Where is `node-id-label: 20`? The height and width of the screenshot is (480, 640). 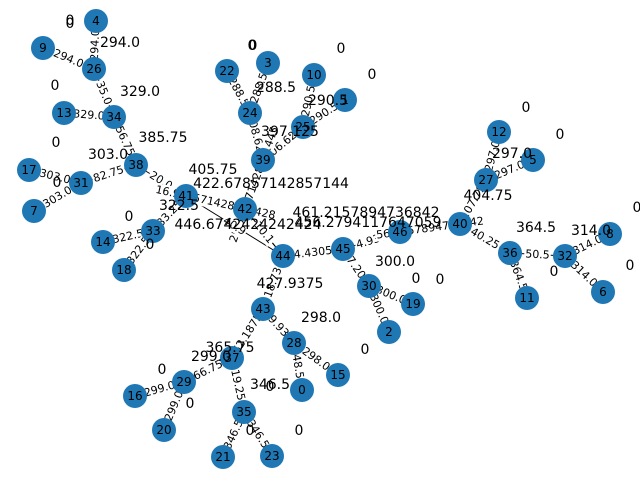 node-id-label: 20 is located at coordinates (163, 430).